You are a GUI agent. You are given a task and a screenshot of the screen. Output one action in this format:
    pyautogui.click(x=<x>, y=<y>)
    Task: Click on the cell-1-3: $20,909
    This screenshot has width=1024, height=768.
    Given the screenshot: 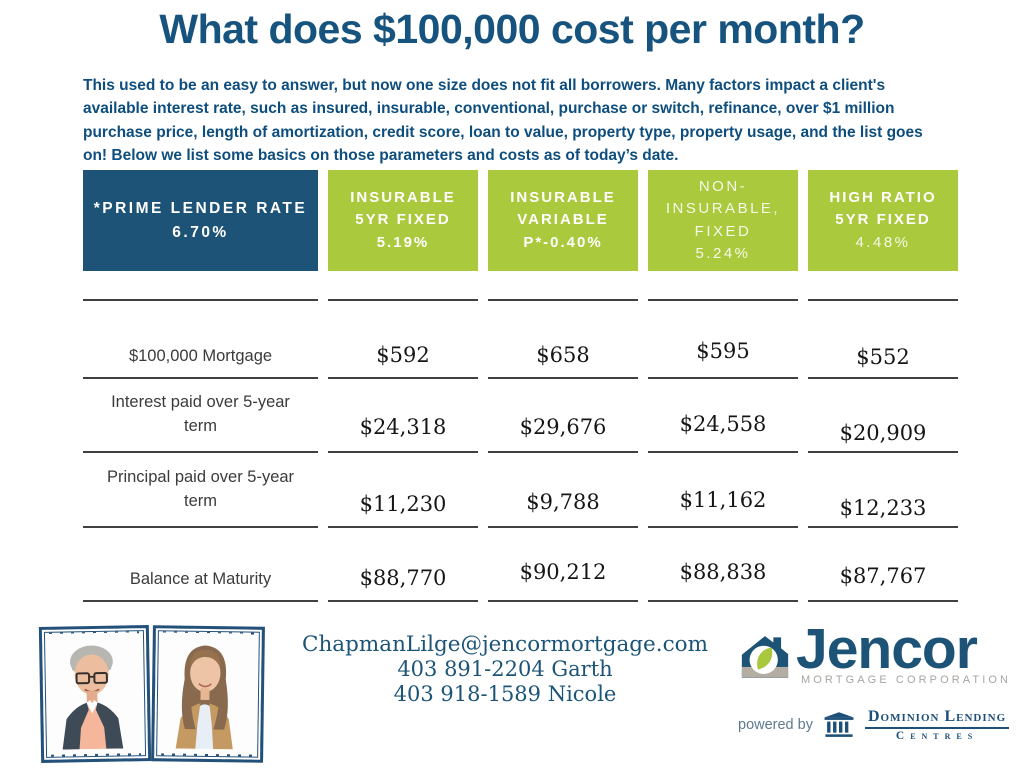 What is the action you would take?
    pyautogui.click(x=883, y=416)
    